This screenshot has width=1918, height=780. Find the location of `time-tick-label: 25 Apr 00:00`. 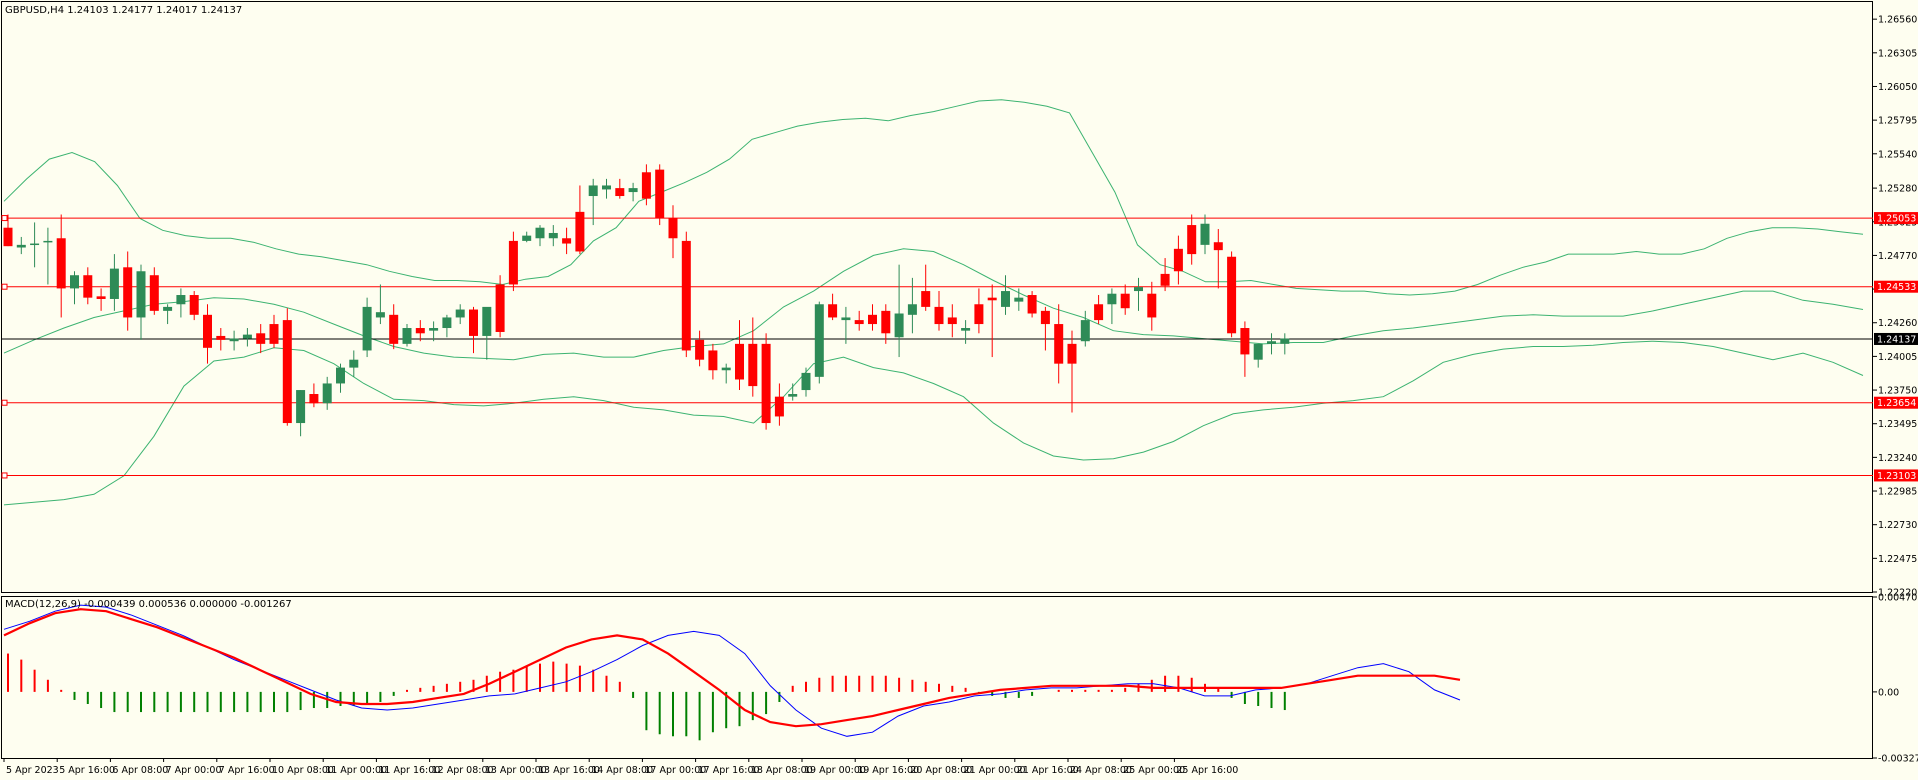

time-tick-label: 25 Apr 00:00 is located at coordinates (1154, 770).